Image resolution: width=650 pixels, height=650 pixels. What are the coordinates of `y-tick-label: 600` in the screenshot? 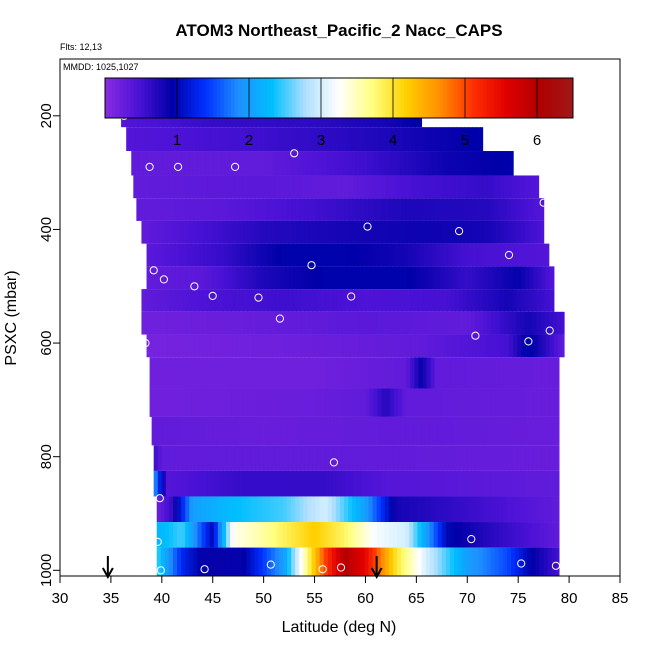 It's located at (46, 343).